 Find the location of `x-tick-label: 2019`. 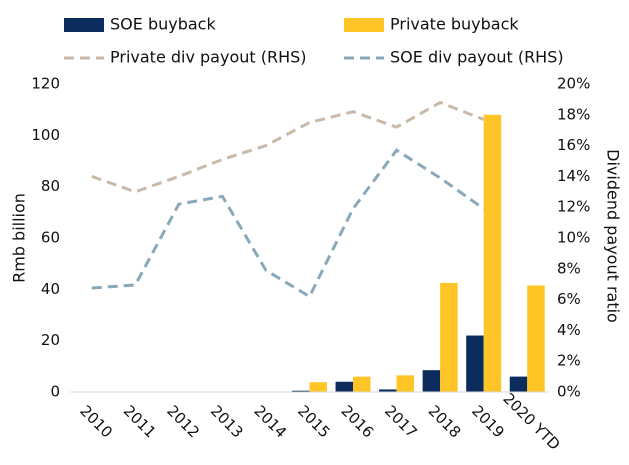

x-tick-label: 2019 is located at coordinates (488, 422).